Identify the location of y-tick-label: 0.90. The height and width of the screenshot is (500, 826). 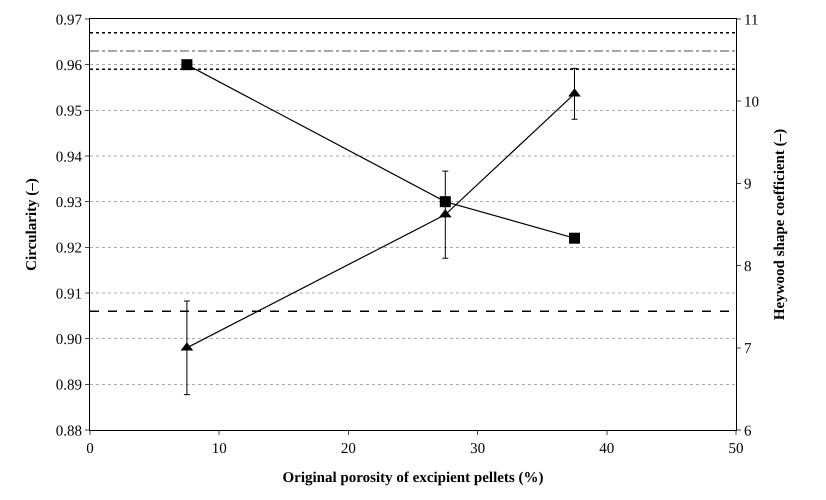
(69, 340).